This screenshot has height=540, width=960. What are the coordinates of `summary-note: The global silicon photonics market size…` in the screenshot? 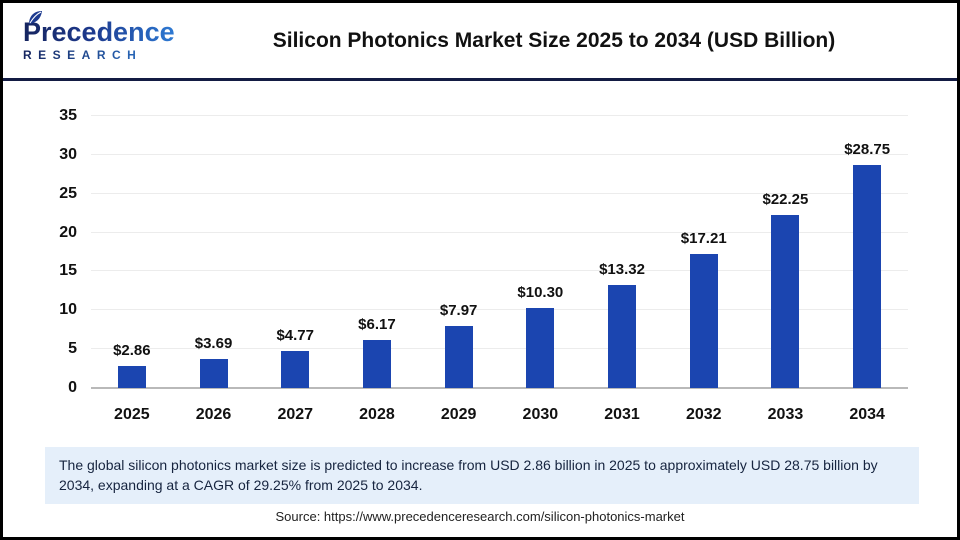 It's located at (482, 475).